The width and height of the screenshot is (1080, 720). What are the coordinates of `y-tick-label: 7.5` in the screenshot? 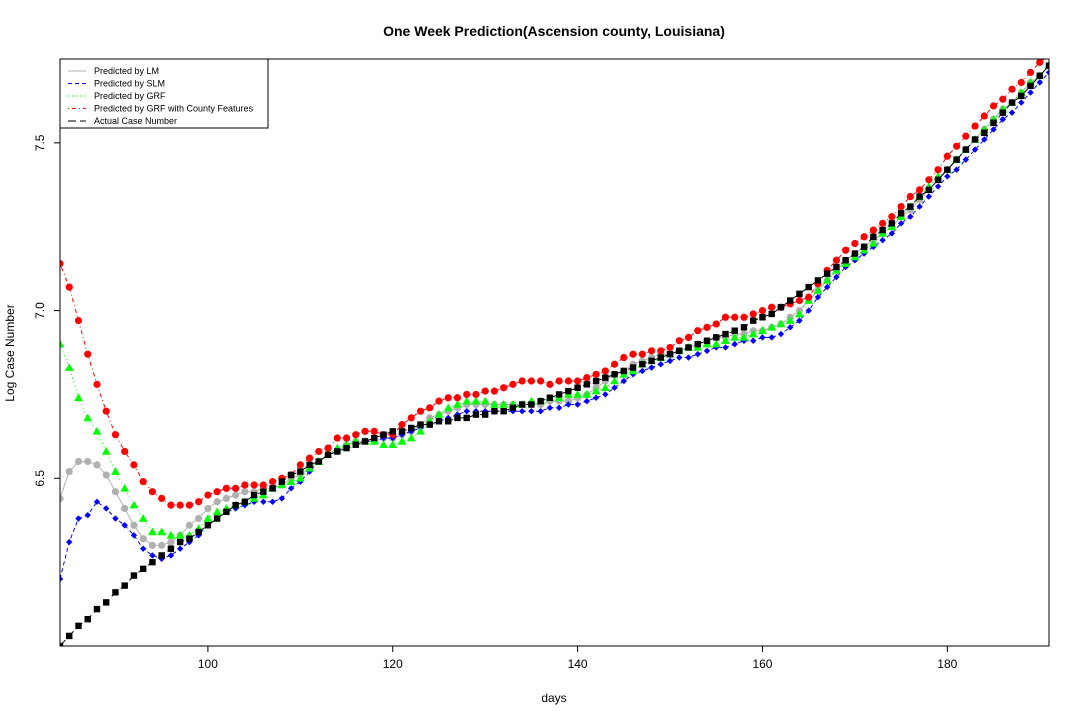 It's located at (40, 142).